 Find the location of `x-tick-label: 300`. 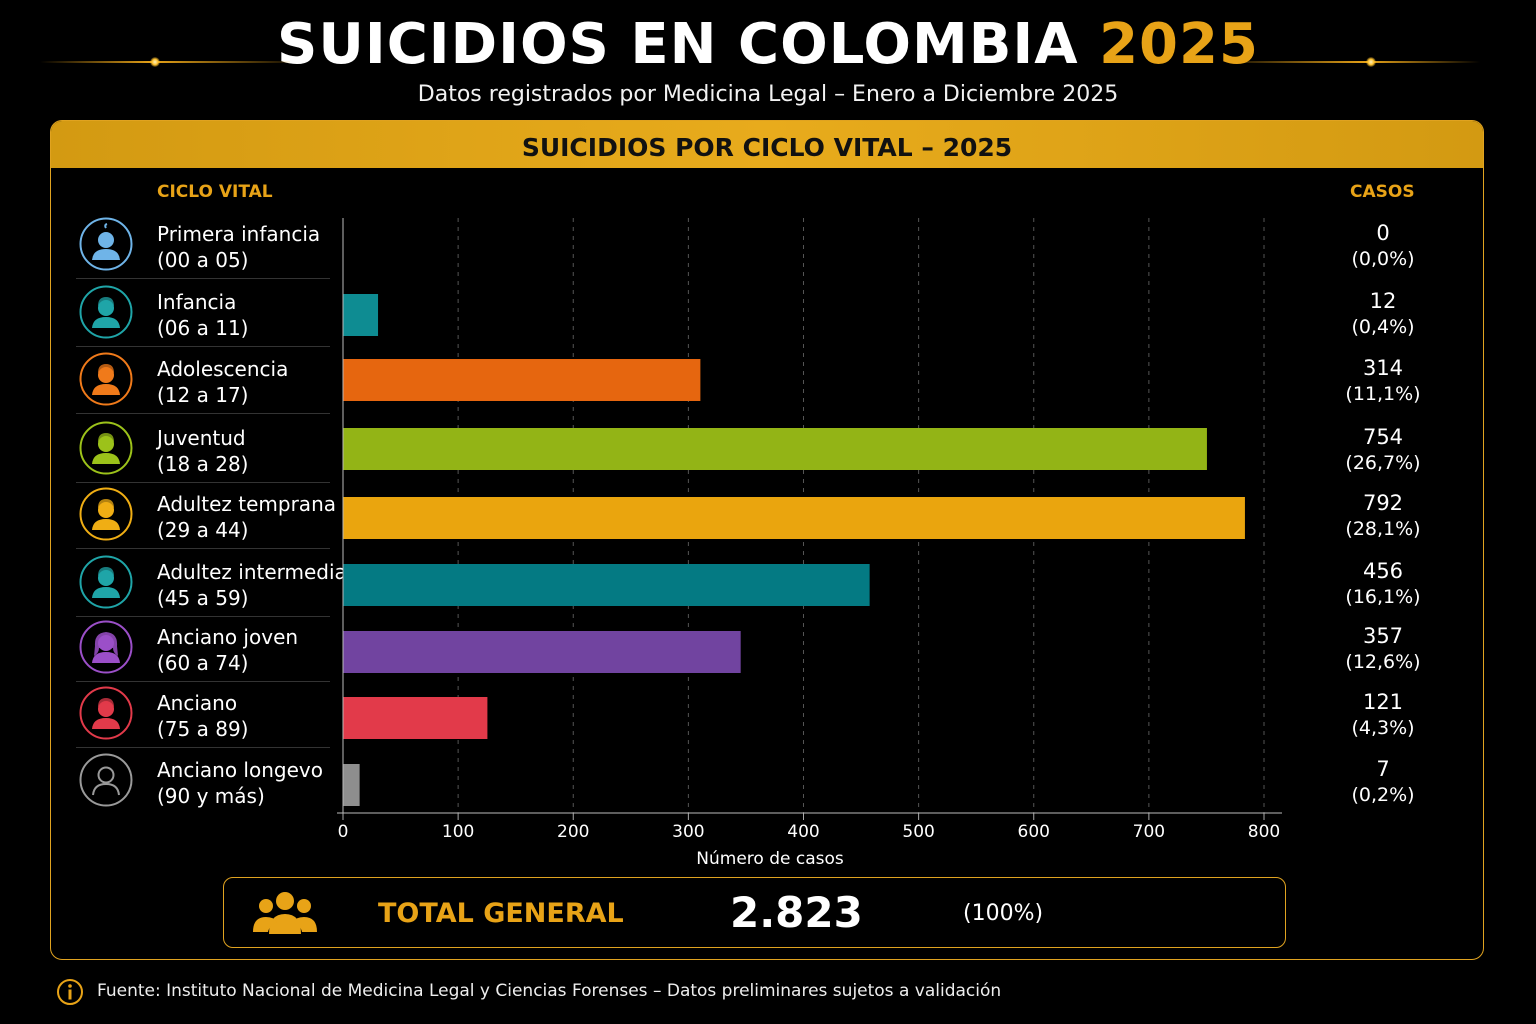

x-tick-label: 300 is located at coordinates (688, 832).